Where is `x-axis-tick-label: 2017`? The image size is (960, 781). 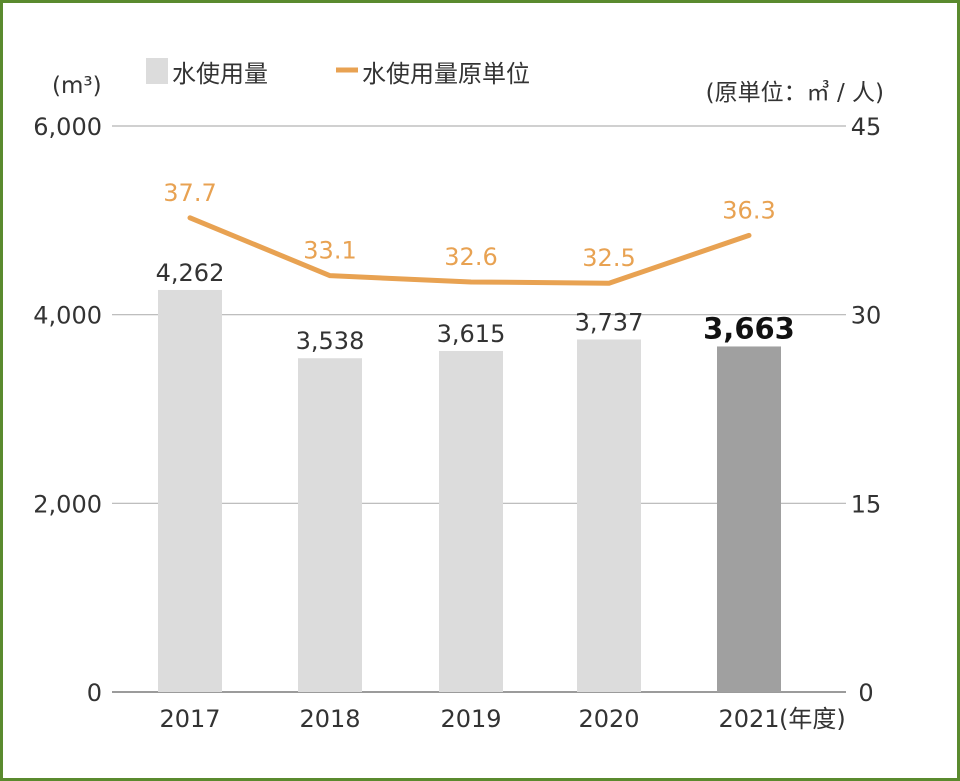 x-axis-tick-label: 2017 is located at coordinates (189, 719).